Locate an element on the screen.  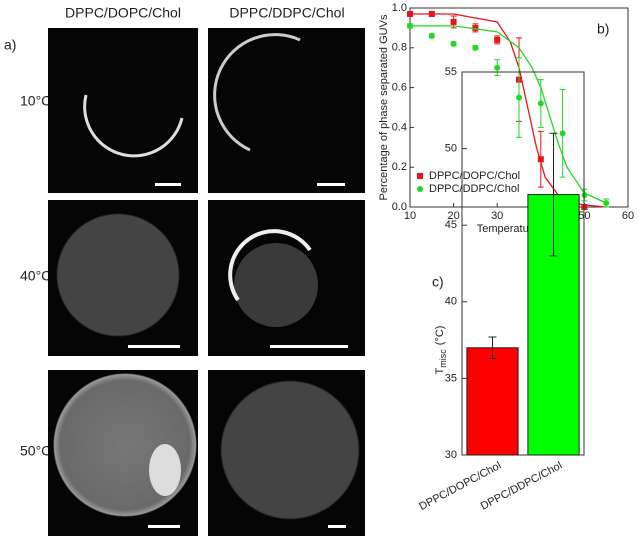
y-tick-label: 0.8 is located at coordinates (399, 48).